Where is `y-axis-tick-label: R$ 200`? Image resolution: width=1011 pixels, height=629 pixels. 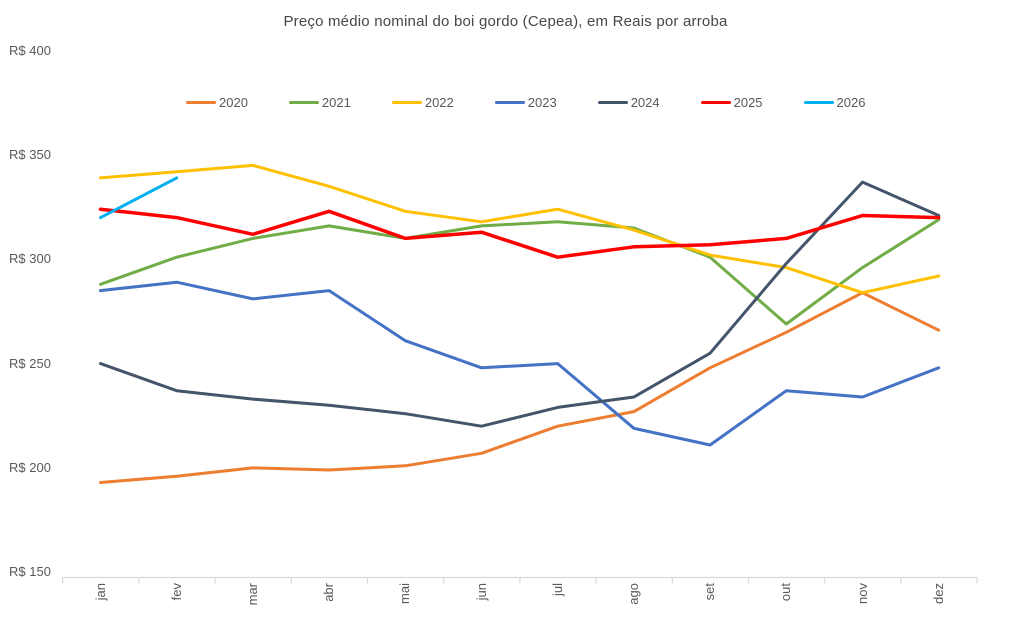 y-axis-tick-label: R$ 200 is located at coordinates (30, 467).